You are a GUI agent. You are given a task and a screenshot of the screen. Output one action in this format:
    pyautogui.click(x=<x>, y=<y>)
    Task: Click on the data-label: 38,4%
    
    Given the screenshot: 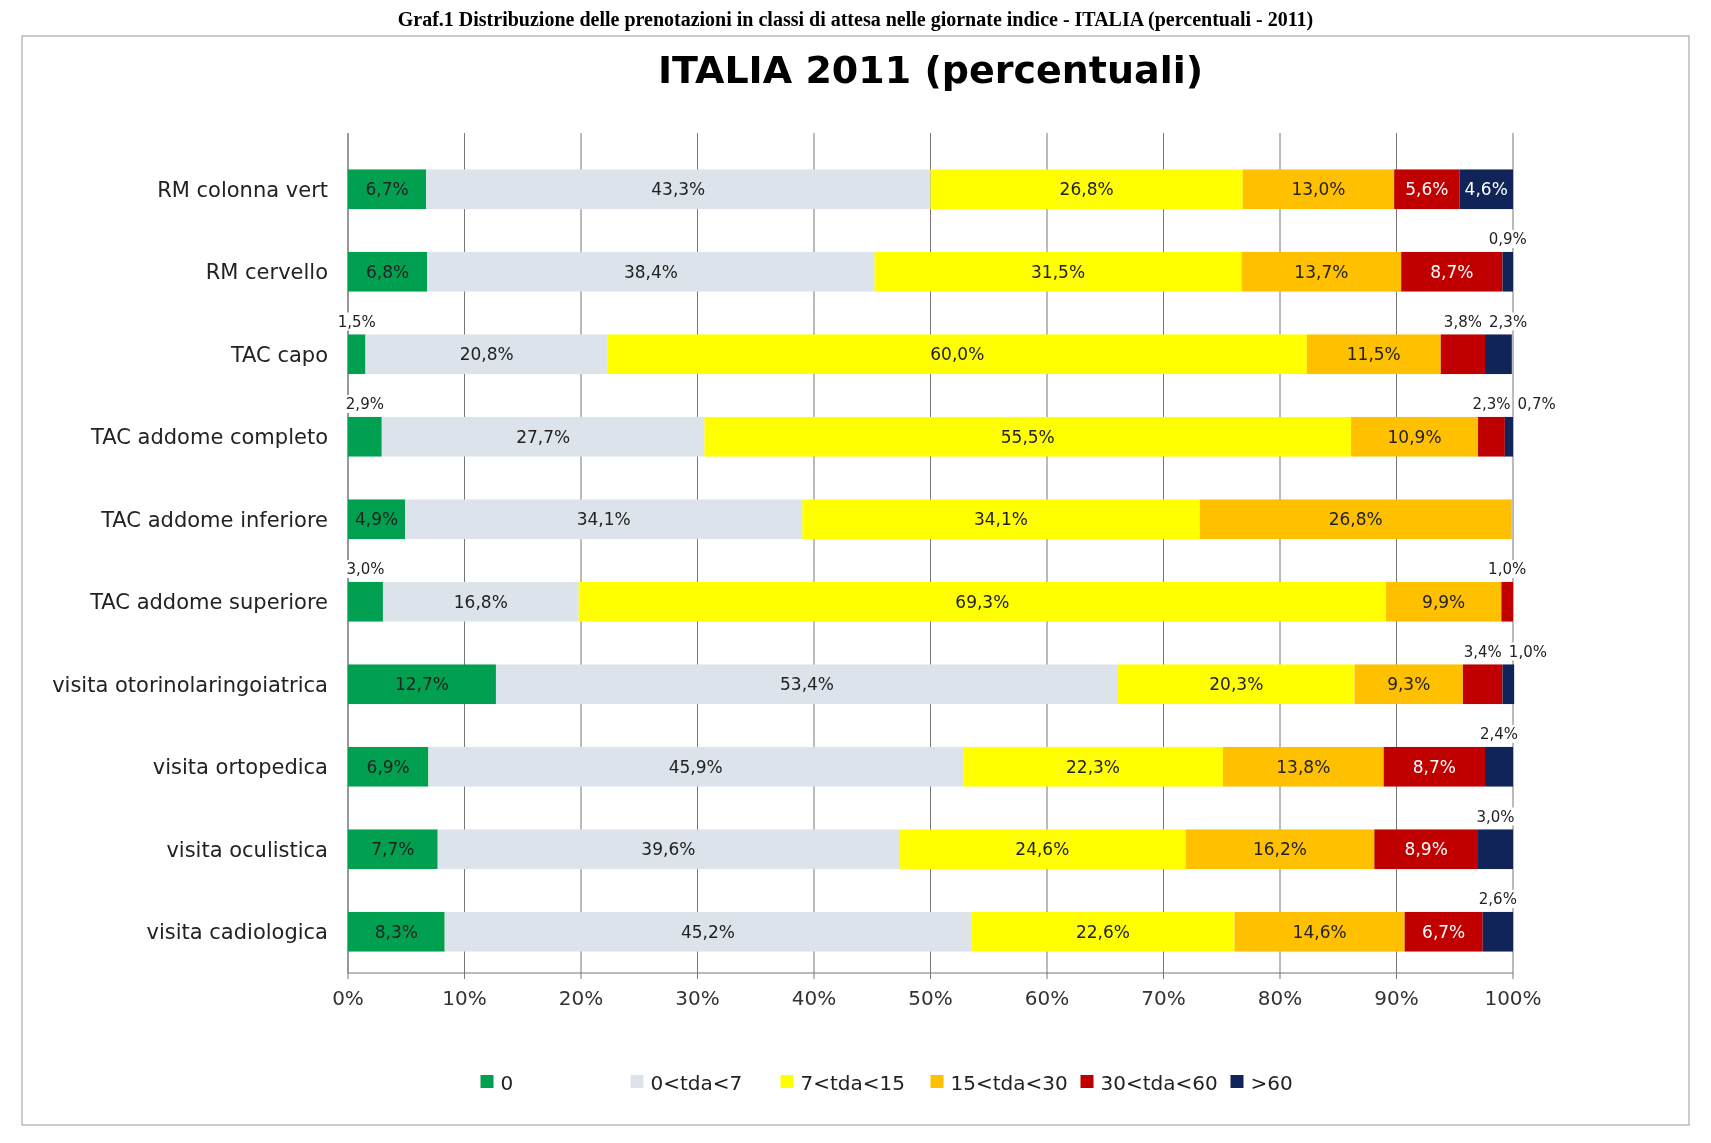 What is the action you would take?
    pyautogui.click(x=650, y=271)
    